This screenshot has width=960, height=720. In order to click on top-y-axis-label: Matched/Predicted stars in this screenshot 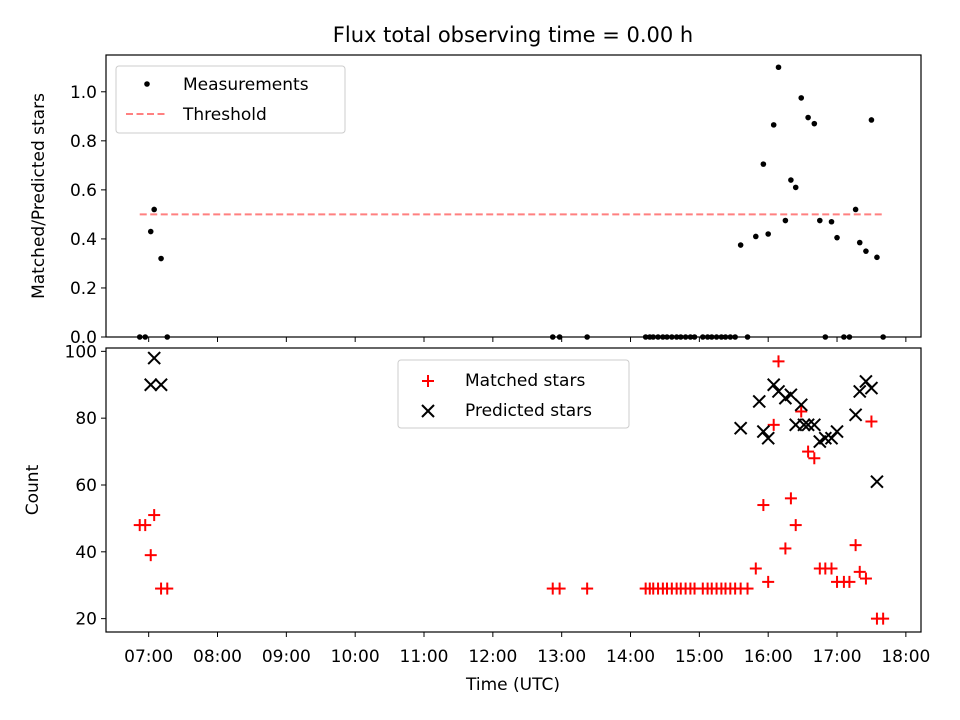, I will do `click(39, 196)`.